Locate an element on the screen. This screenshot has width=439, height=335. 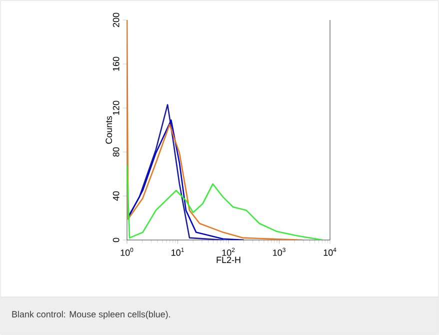
x-tick-label: 10$^{3}$ is located at coordinates (279, 252).